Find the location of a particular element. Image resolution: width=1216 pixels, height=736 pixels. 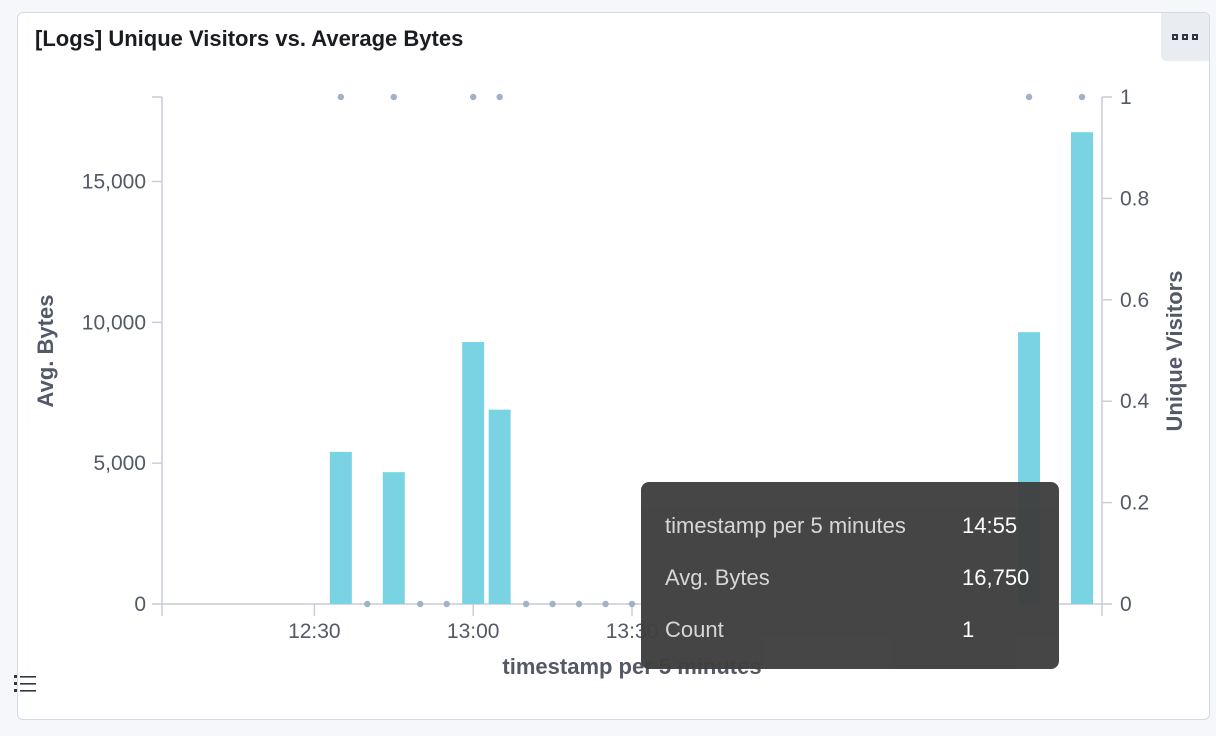

panel-title: [Logs] Unique Visitors vs. Average Bytes is located at coordinates (249, 38).